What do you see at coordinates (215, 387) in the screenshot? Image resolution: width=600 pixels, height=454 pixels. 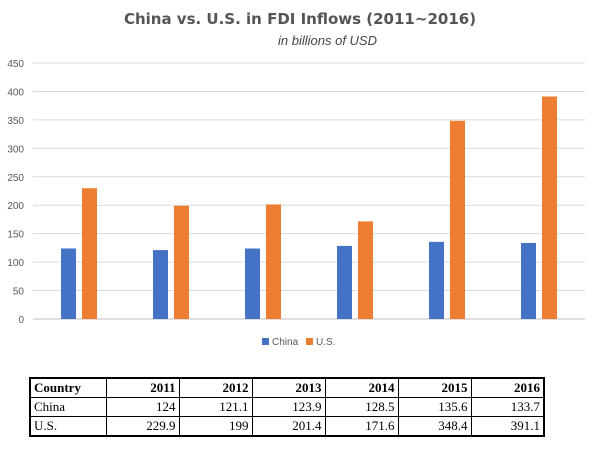 I see `table-header-cell: 2012` at bounding box center [215, 387].